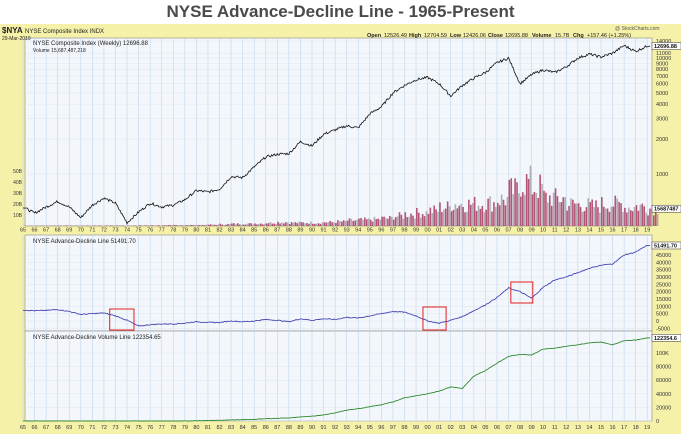 The height and width of the screenshot is (434, 681). Describe the element at coordinates (665, 339) in the screenshot. I see `last-value-label: 122354.6` at that location.